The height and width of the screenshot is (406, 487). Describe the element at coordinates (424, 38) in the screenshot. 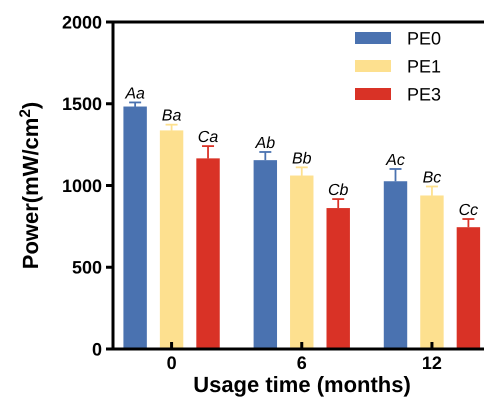

I see `legend-label: PE0` at that location.